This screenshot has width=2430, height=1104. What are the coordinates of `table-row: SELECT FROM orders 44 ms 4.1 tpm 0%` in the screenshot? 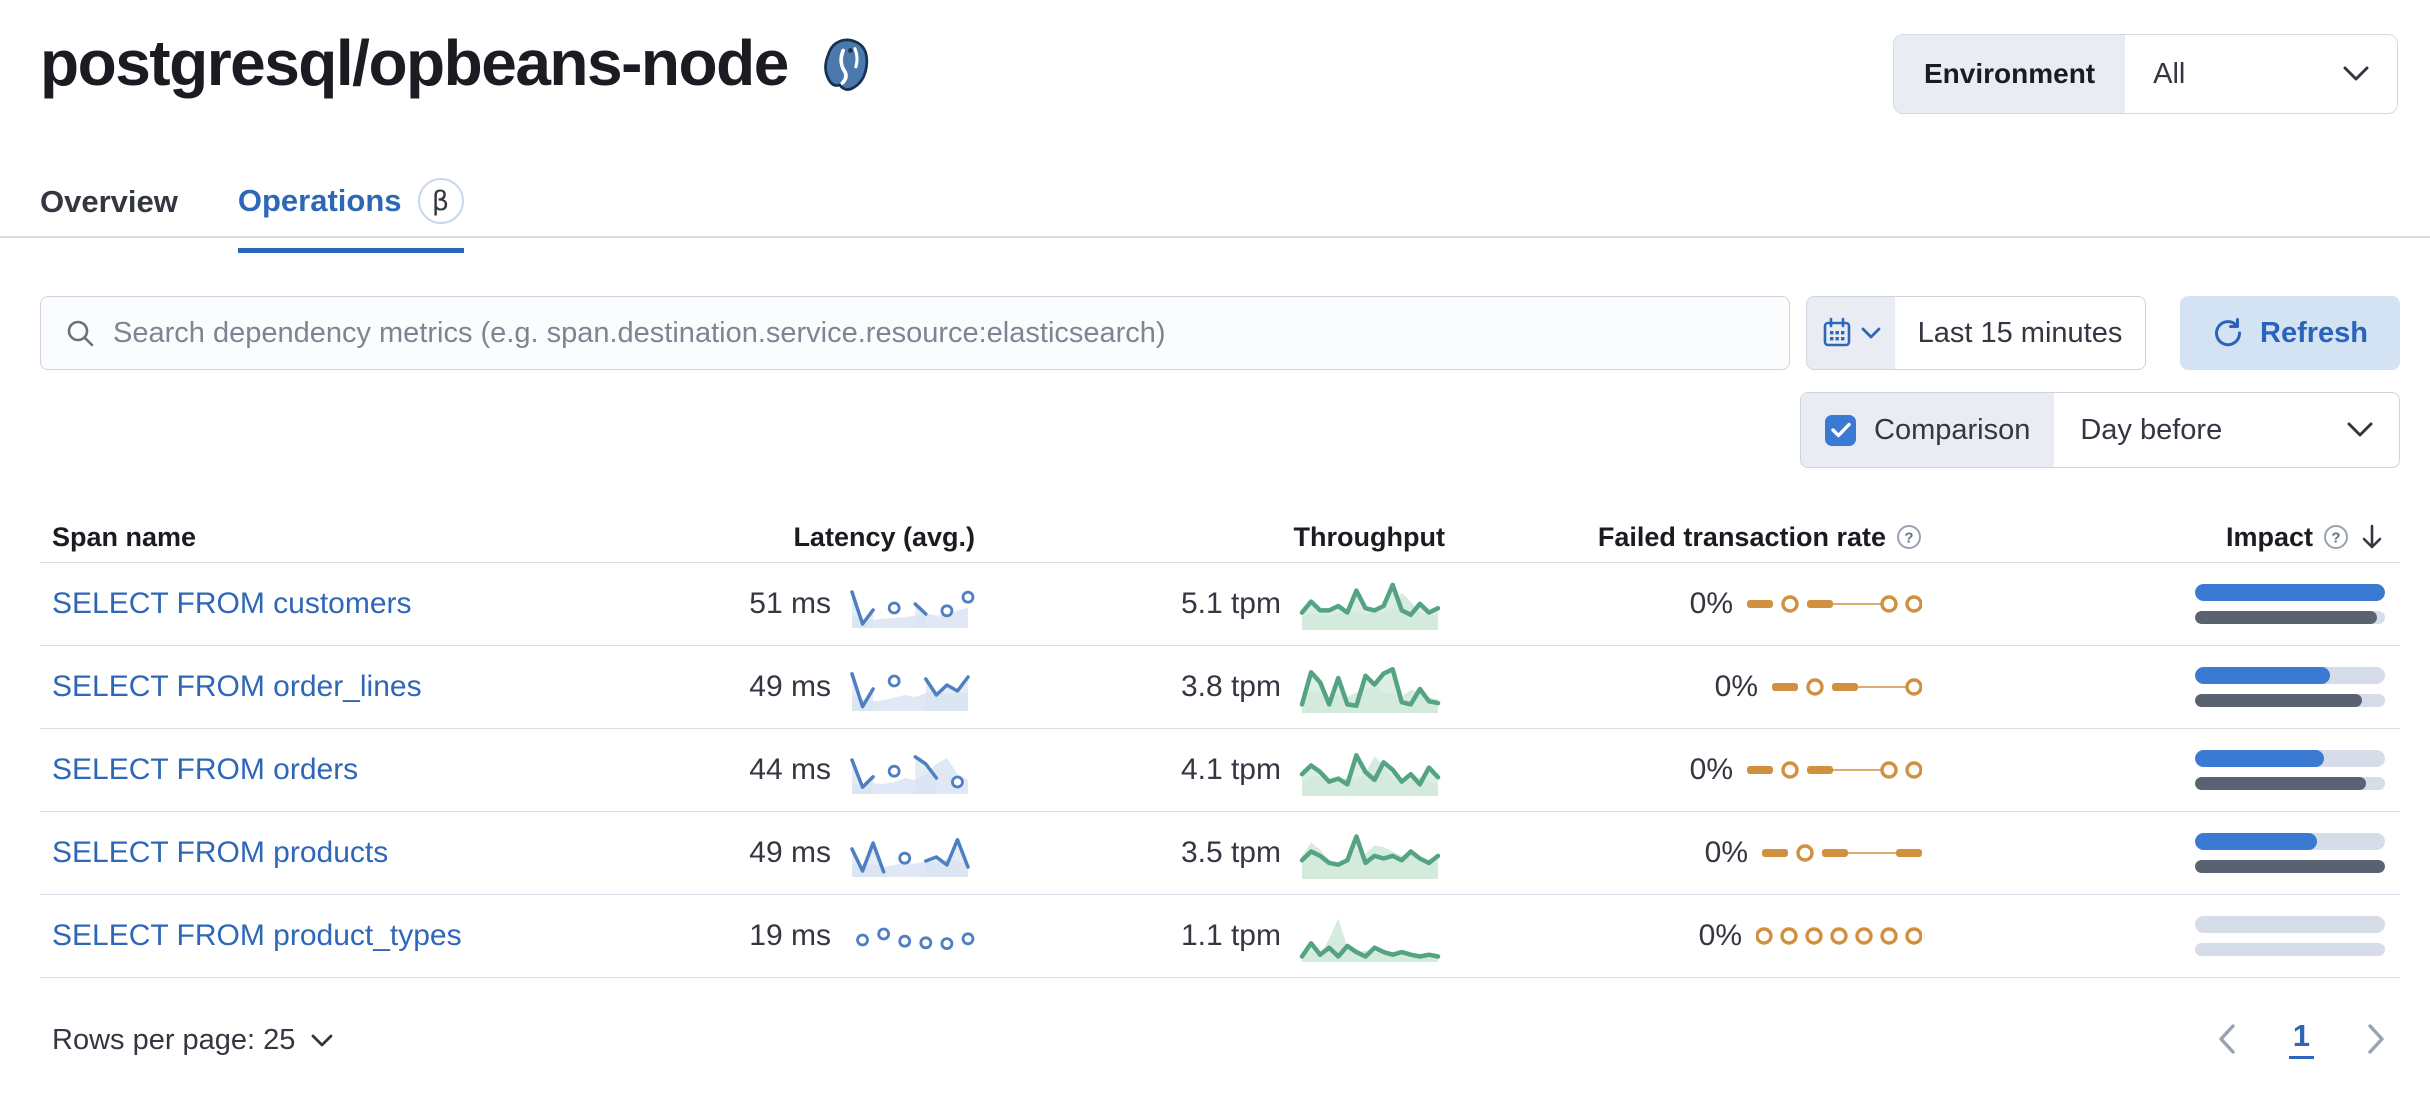 It's located at (1220, 769).